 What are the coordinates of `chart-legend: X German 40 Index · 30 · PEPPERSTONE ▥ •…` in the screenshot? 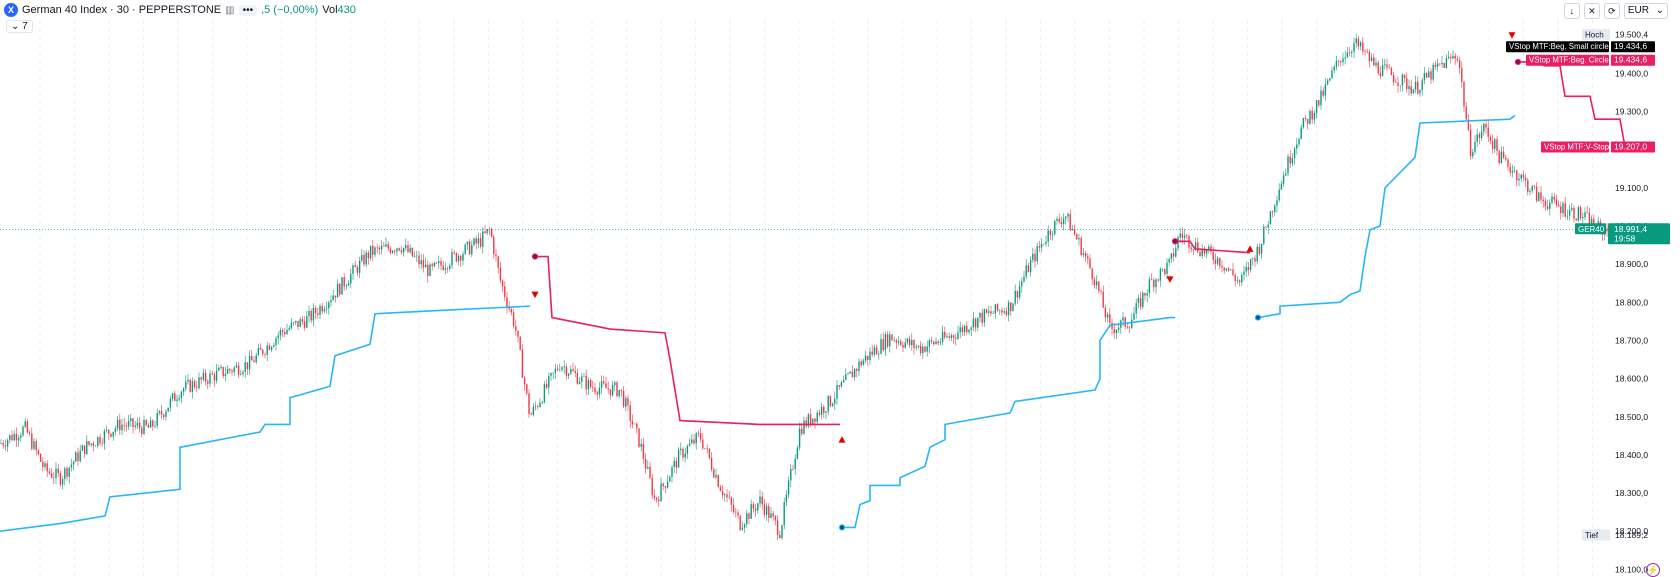 It's located at (180, 10).